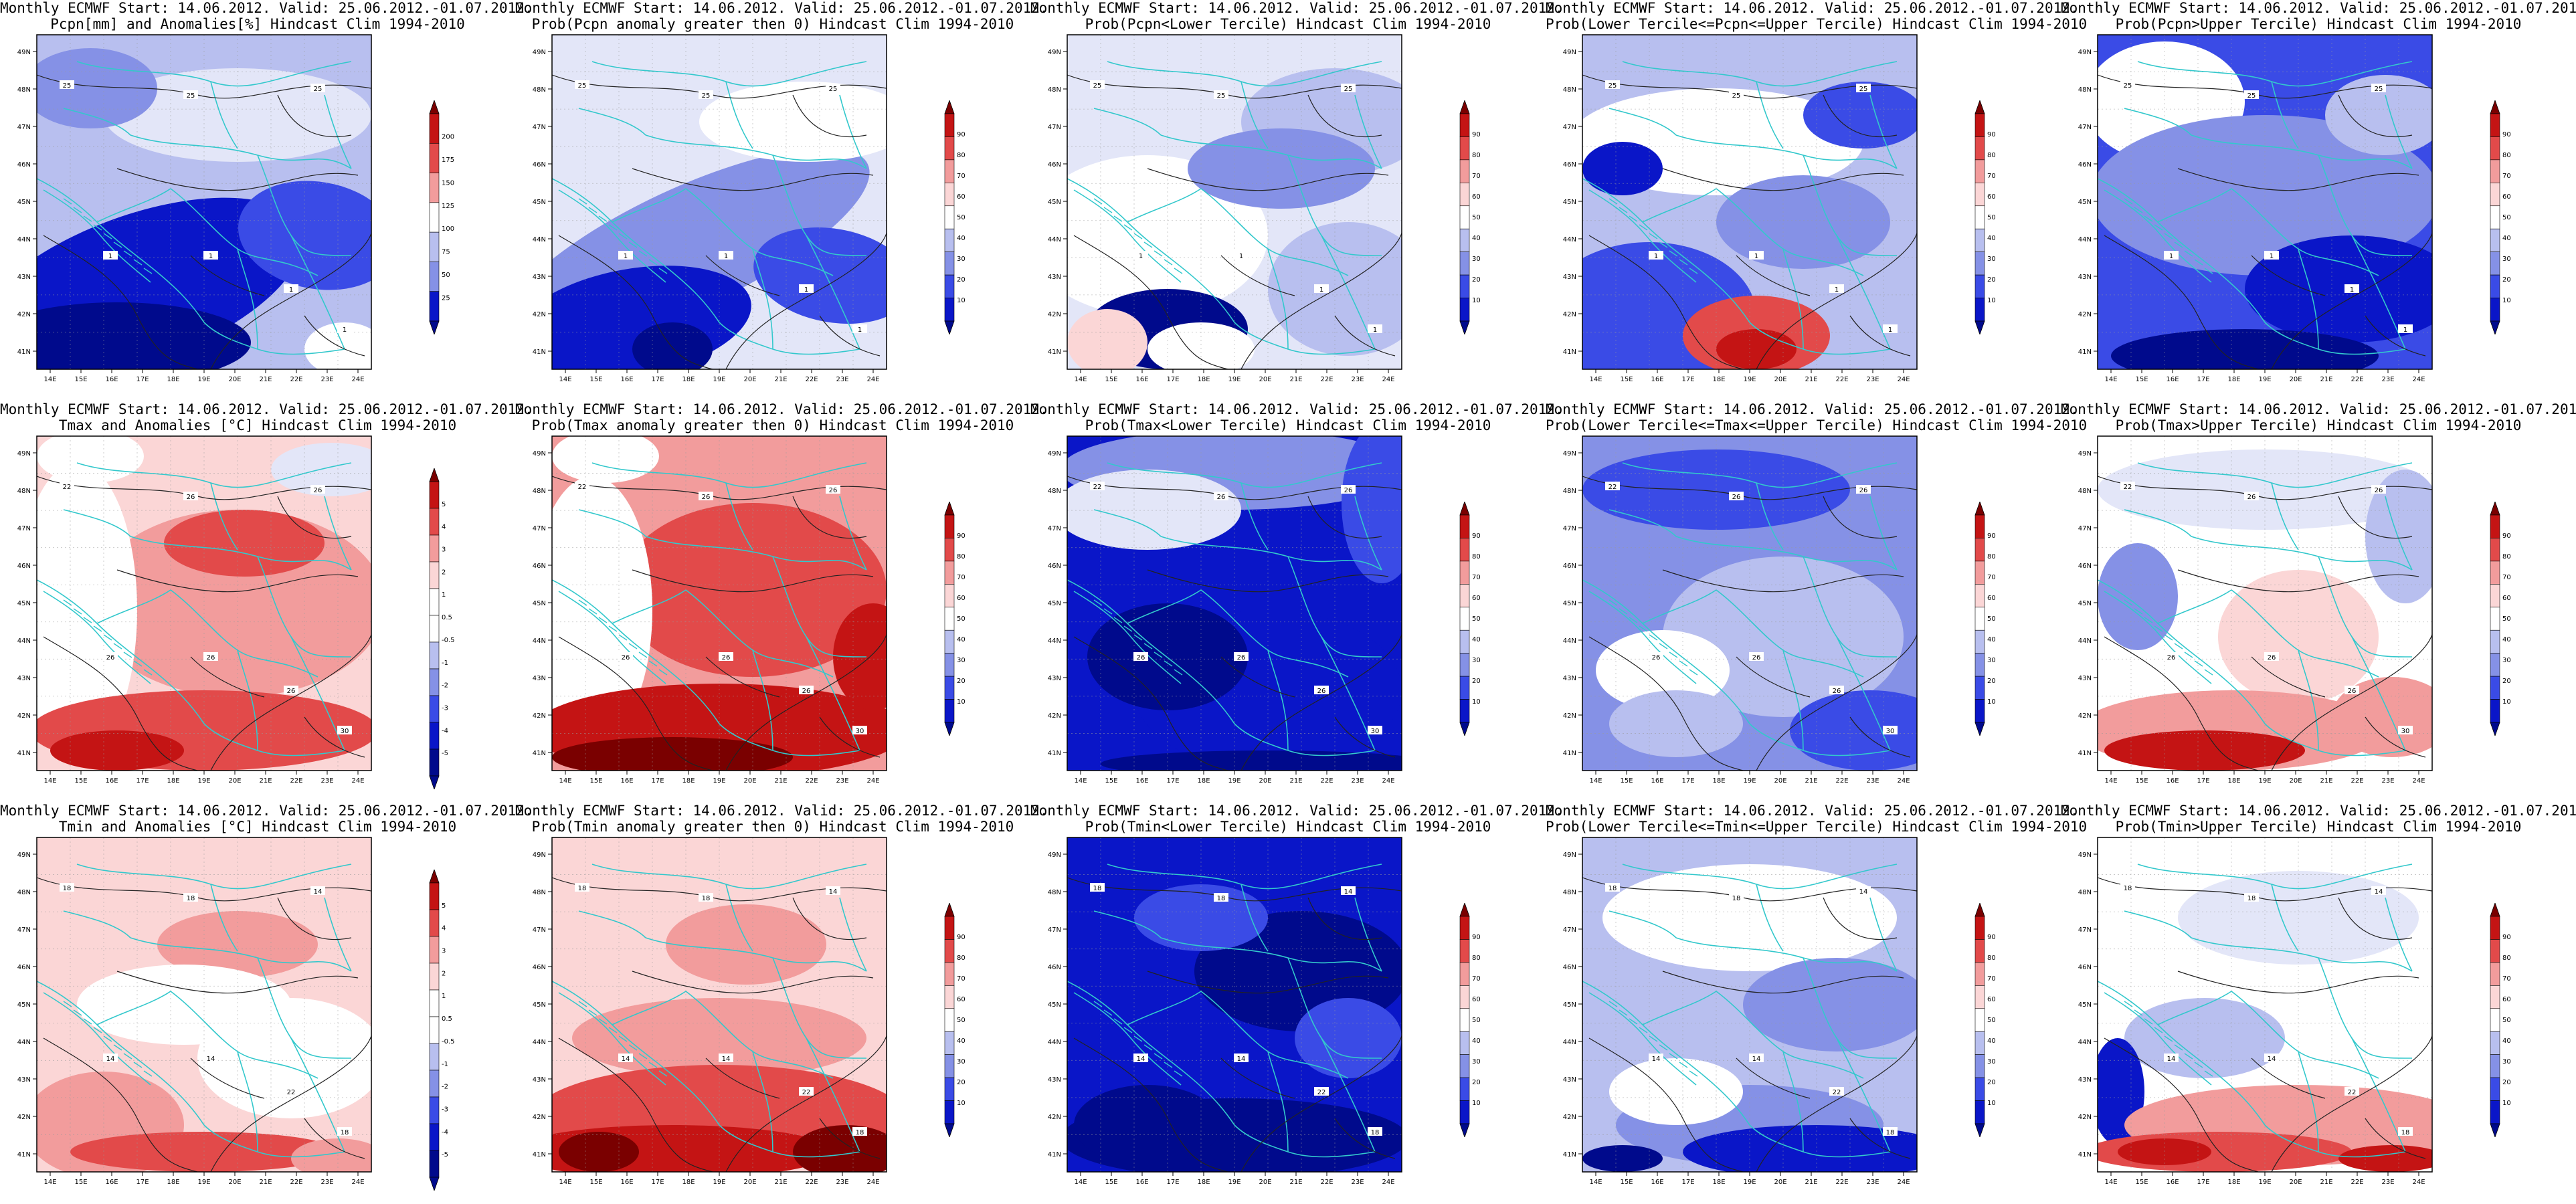 This screenshot has width=2576, height=1204. I want to click on svg-text: 18, so click(1376, 1132).